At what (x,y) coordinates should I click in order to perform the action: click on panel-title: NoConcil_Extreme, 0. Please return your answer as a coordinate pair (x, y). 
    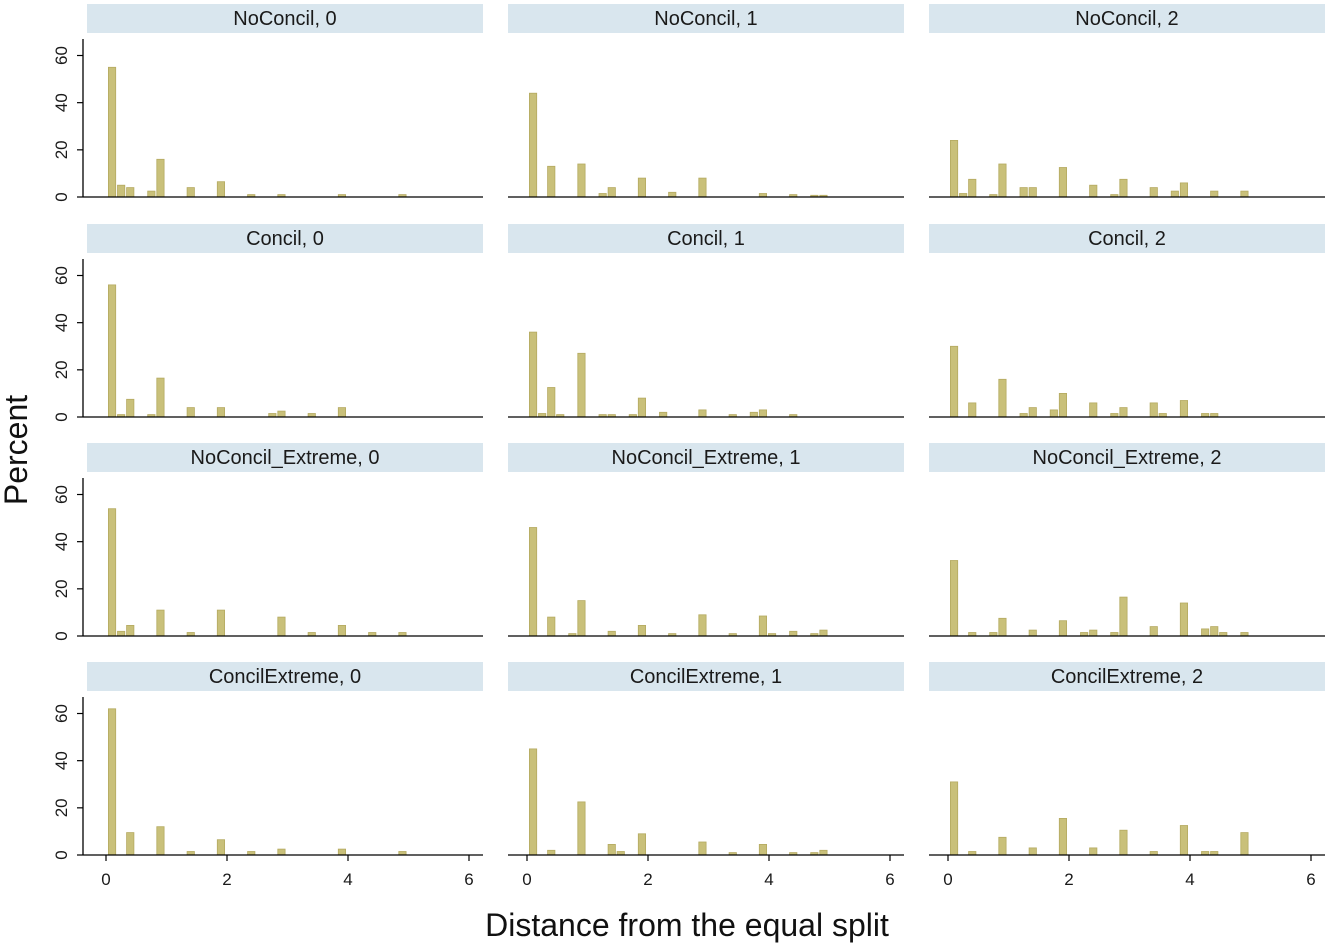
    Looking at the image, I should click on (285, 458).